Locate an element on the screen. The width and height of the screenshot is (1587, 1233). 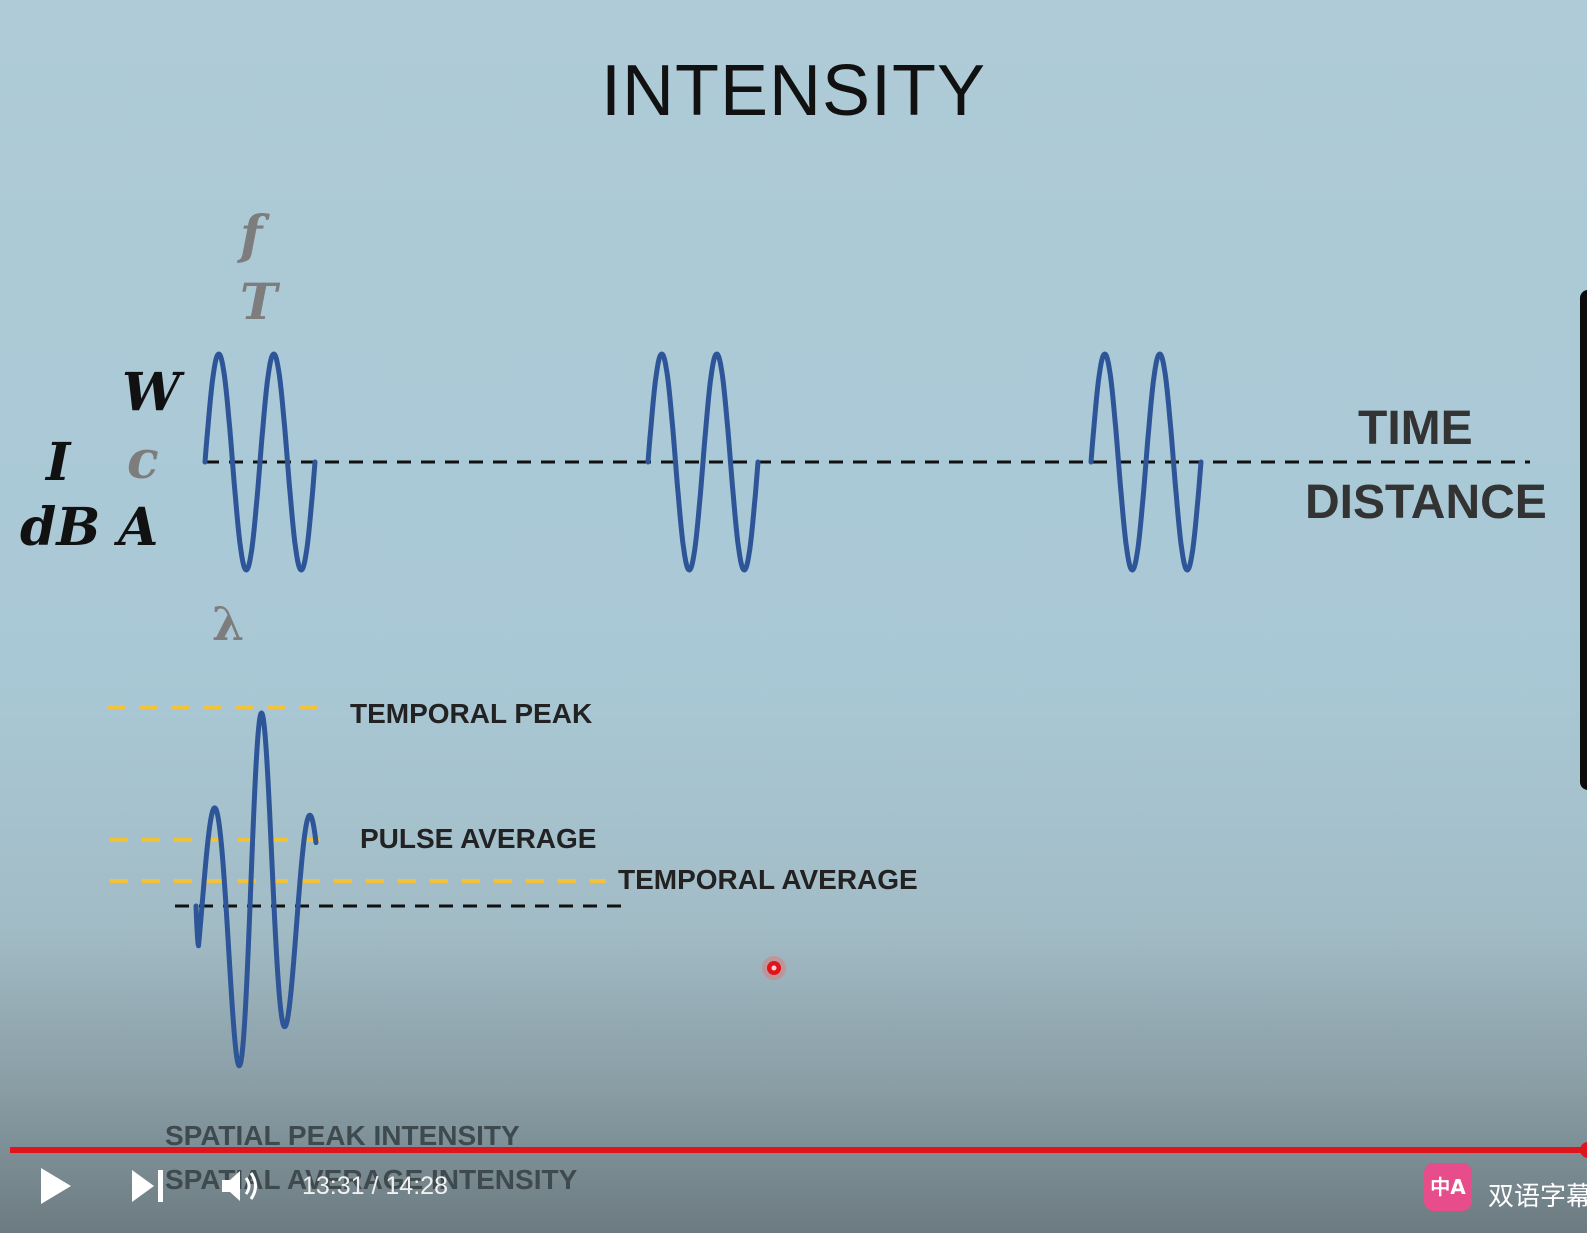
intensity-symbol: I is located at coordinates (58, 462).